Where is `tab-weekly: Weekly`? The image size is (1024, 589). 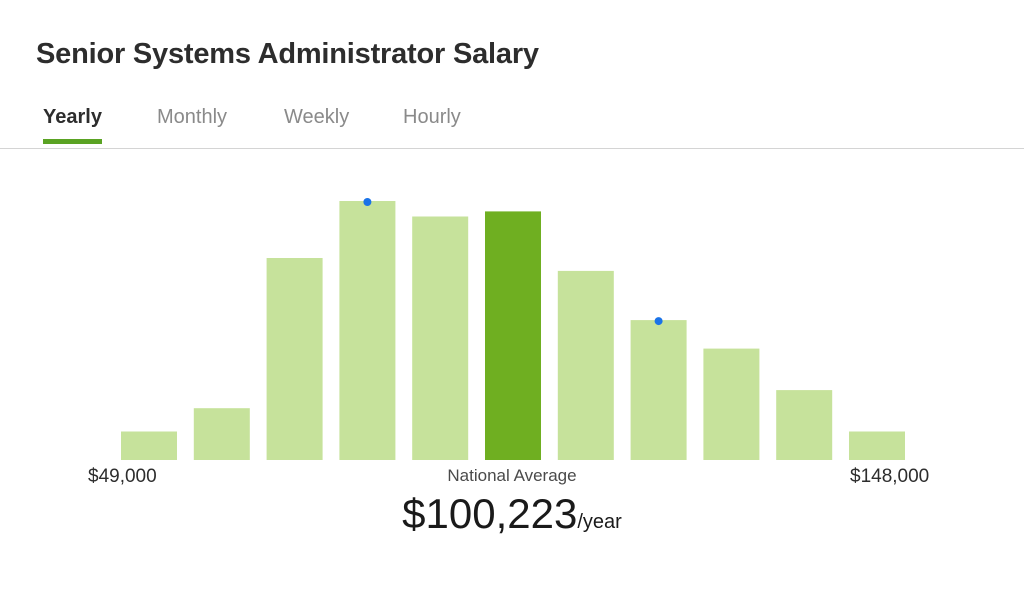
tab-weekly: Weekly is located at coordinates (317, 117).